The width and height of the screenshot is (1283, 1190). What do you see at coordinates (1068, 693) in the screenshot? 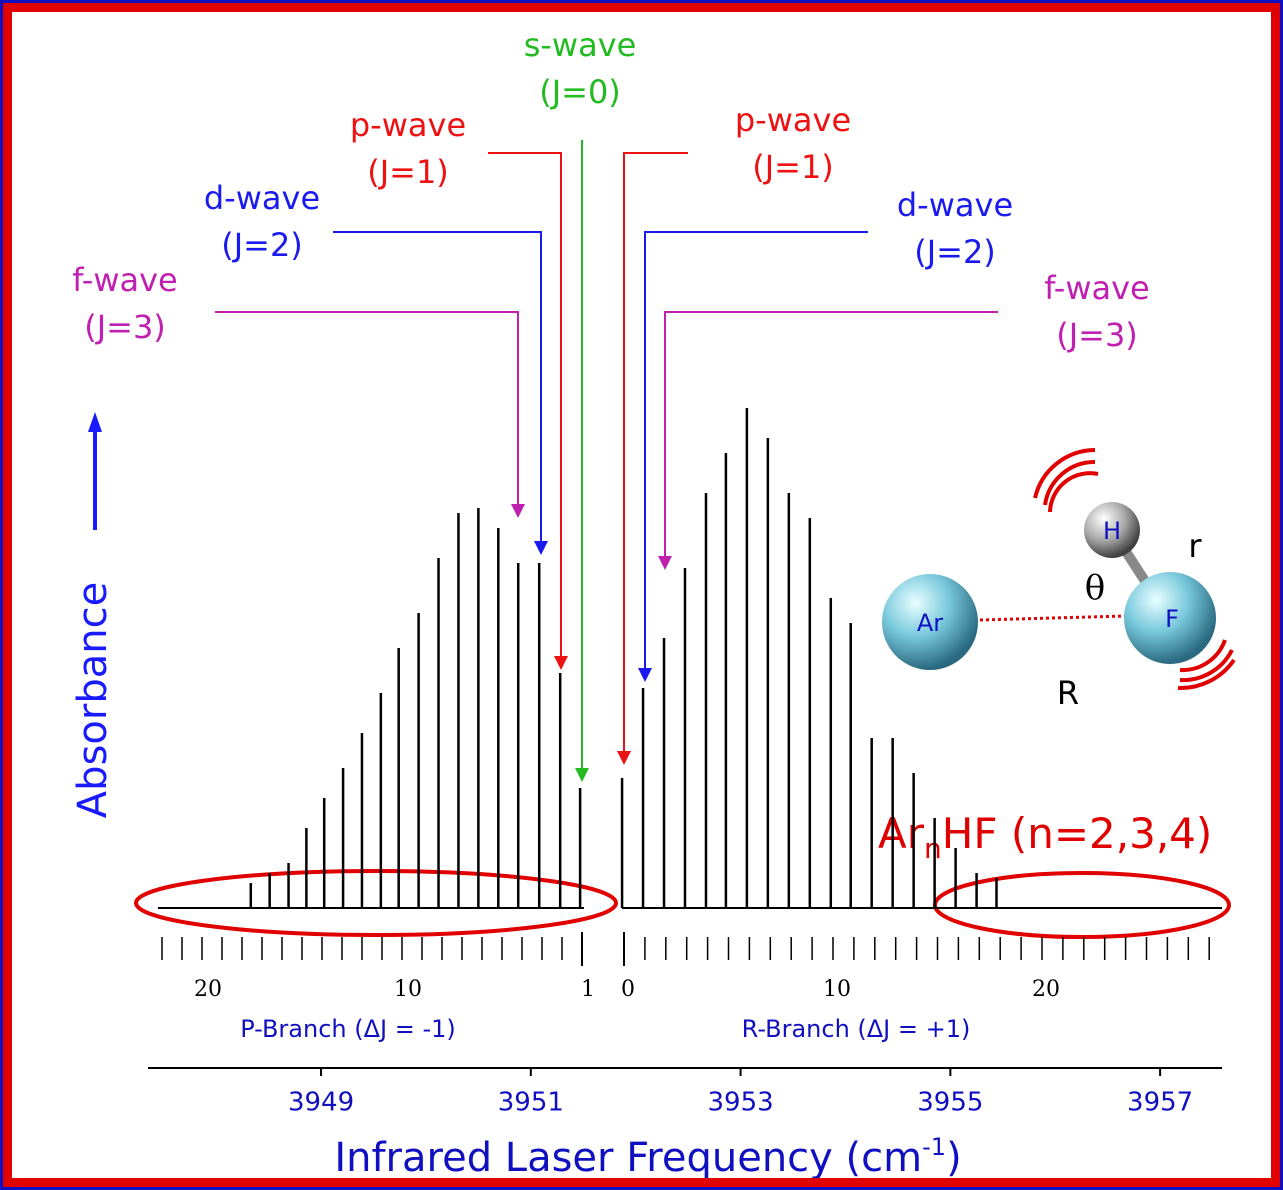
I see `distance-label: R` at bounding box center [1068, 693].